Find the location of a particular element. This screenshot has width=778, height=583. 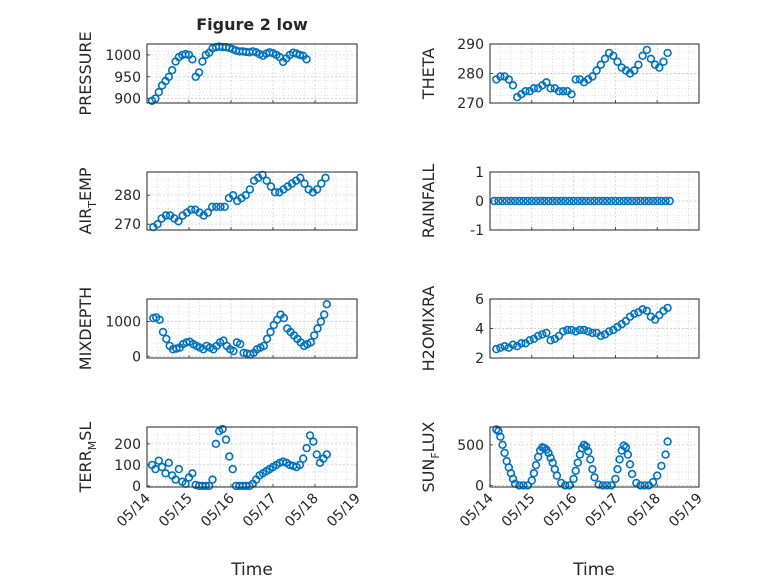

subplot-5: 0 1000 MIXDEPTH is located at coordinates (217, 328).